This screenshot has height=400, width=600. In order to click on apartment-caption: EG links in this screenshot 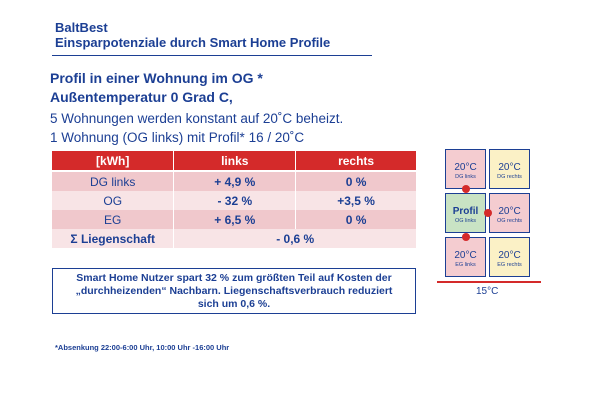, I will do `click(465, 265)`.